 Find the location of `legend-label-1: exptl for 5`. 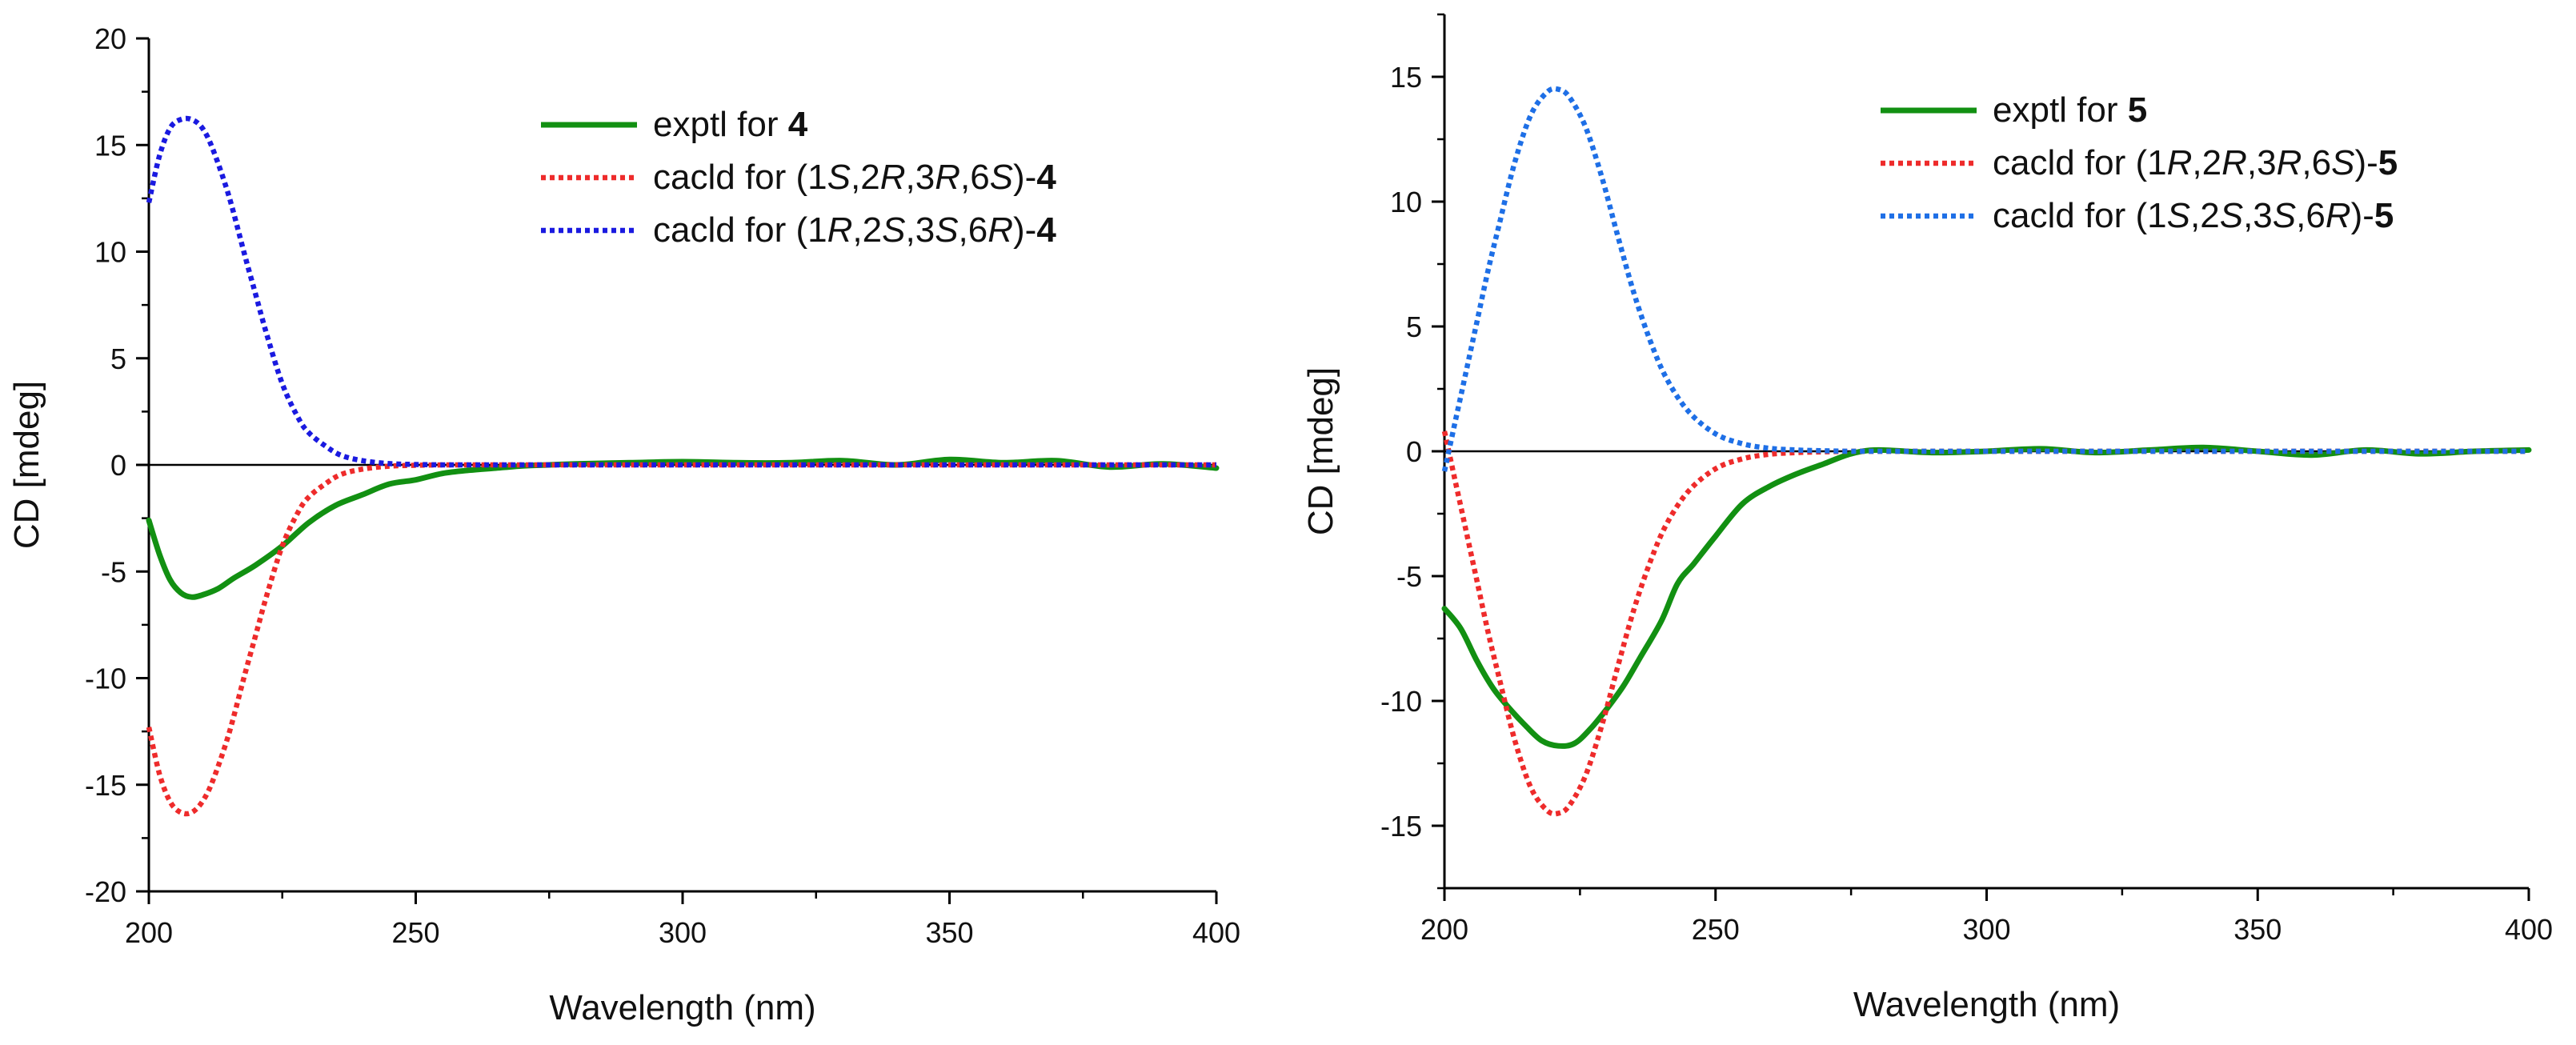

legend-label-1: exptl for 5 is located at coordinates (2070, 110).